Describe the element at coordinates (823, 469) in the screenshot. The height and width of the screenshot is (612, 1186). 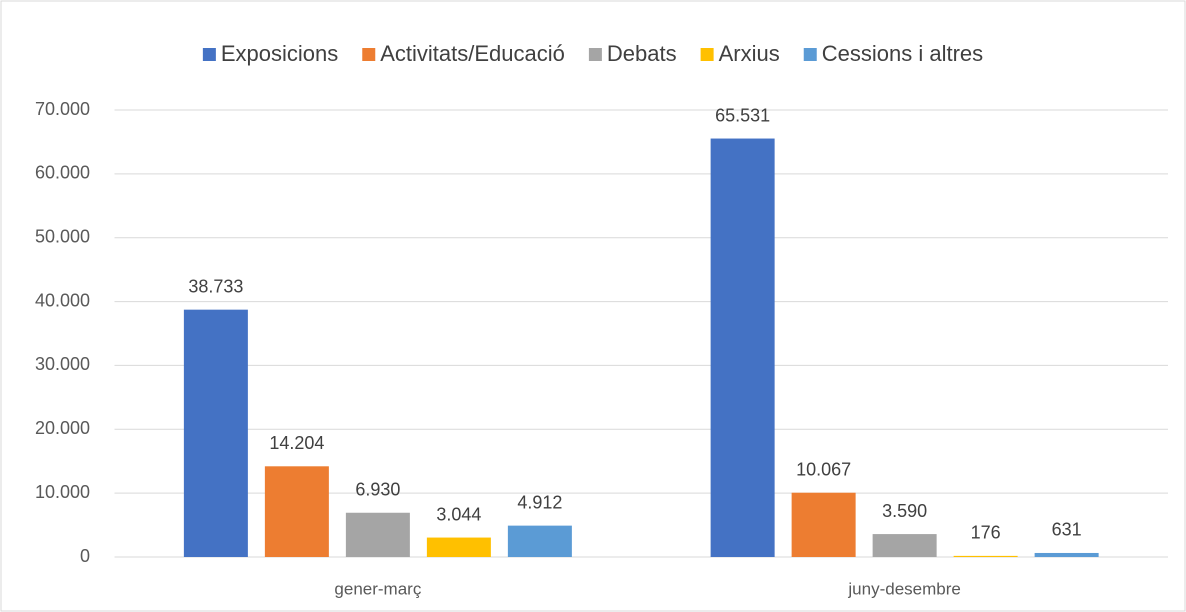
I see `value-label: 10.067` at that location.